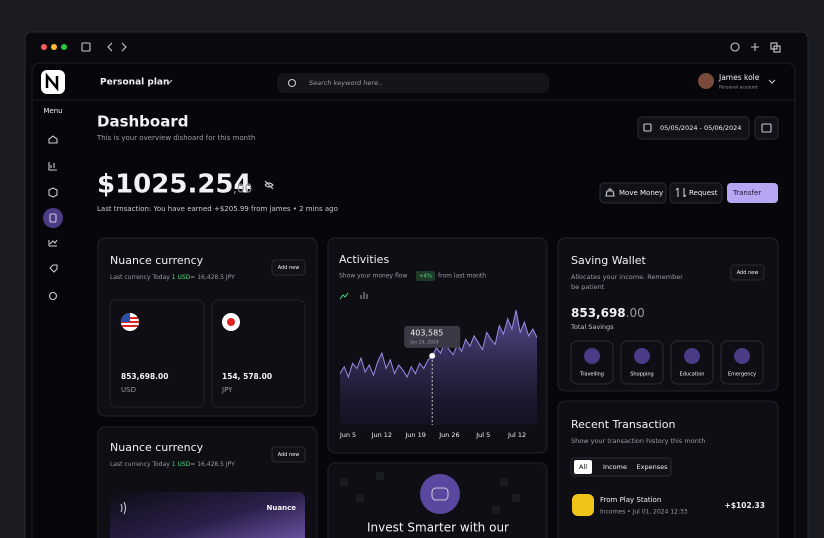  I want to click on active-nav, so click(53, 218).